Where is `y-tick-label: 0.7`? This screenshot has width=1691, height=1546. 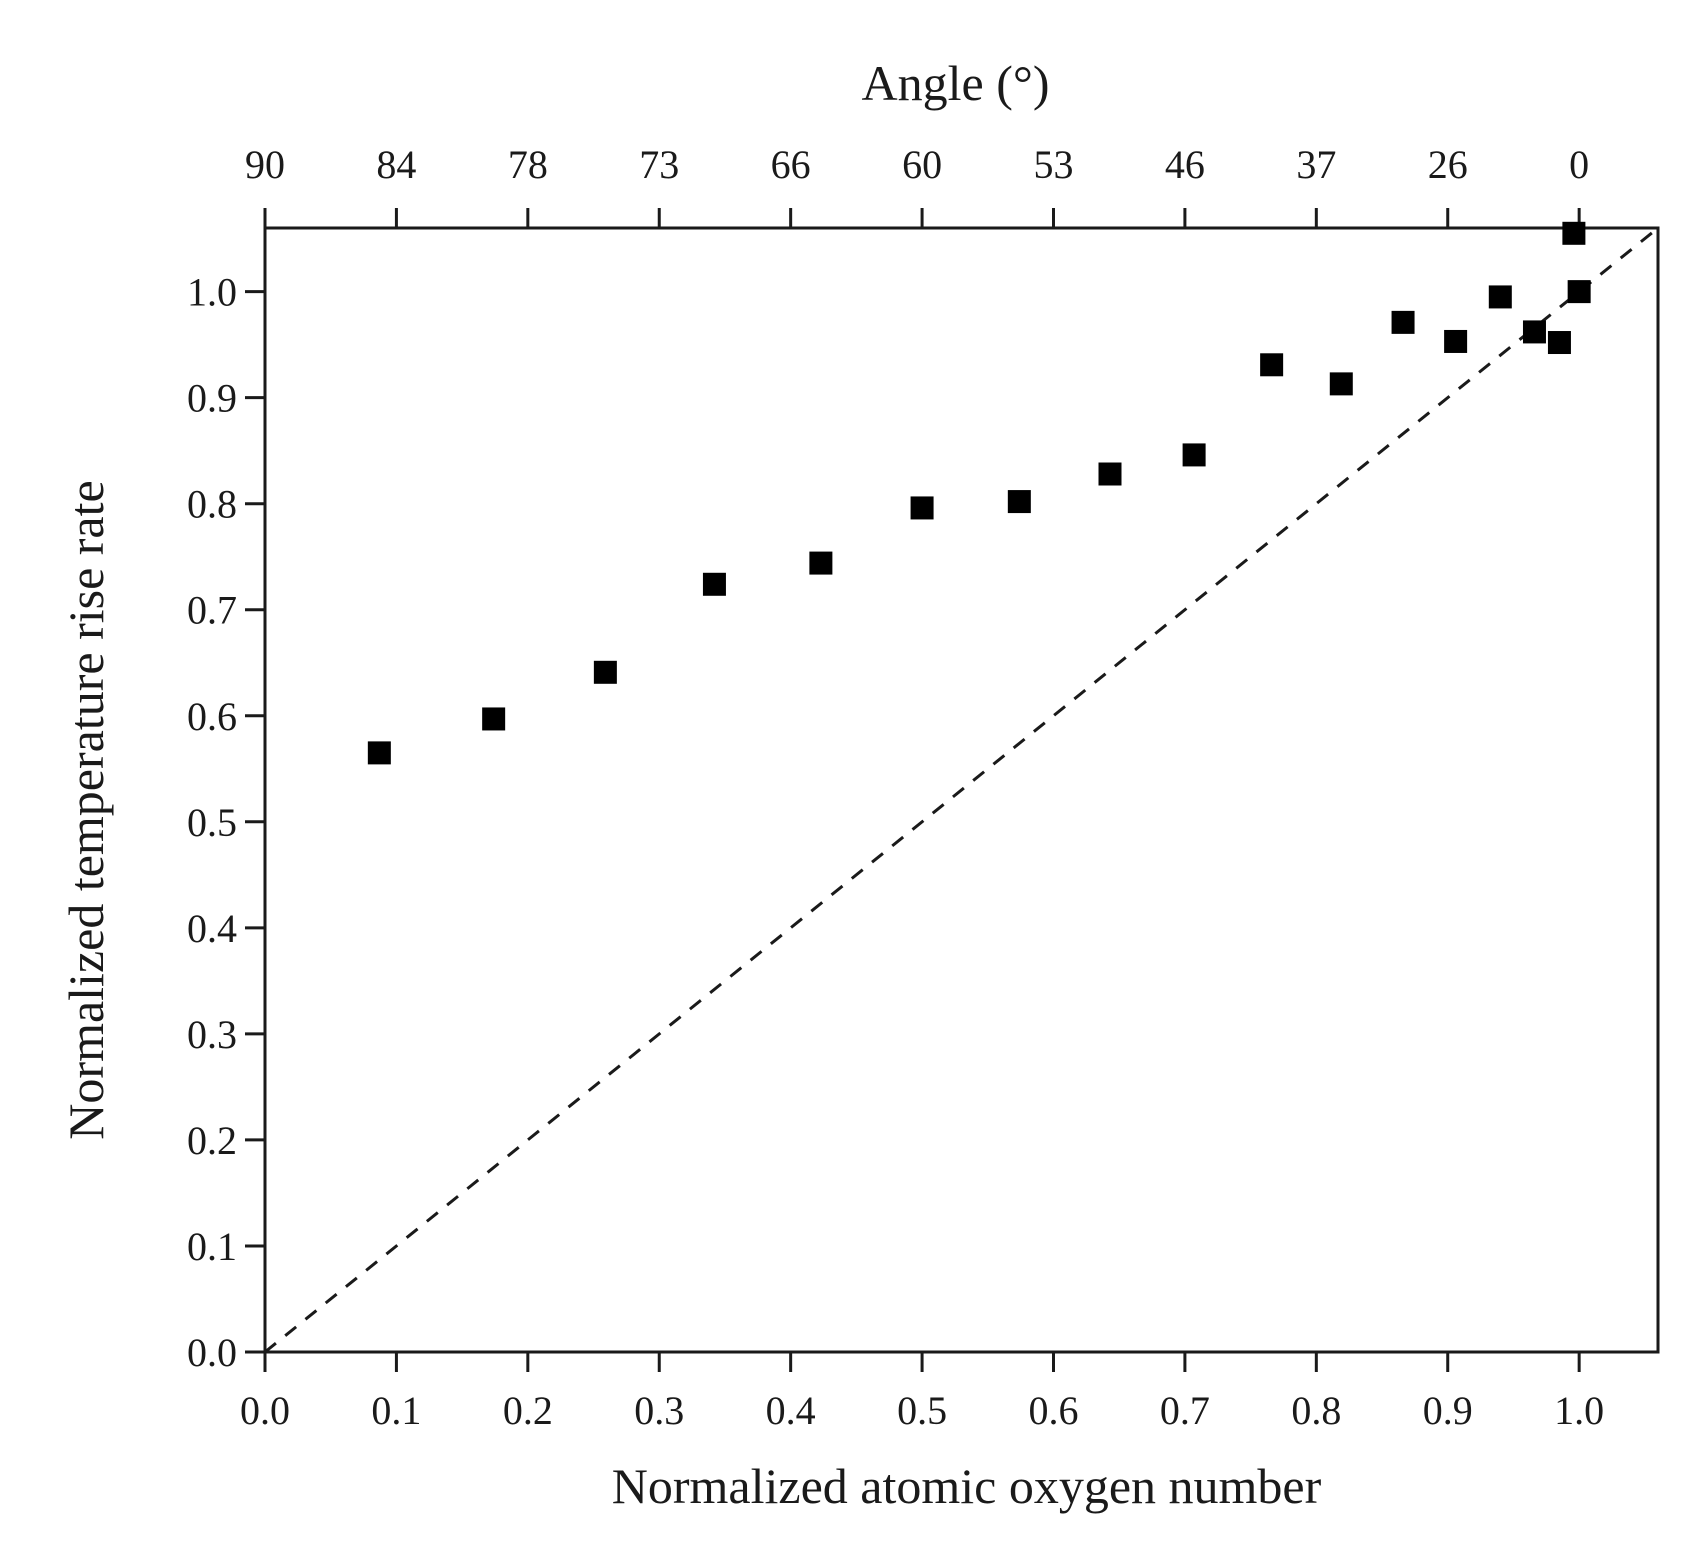 y-tick-label: 0.7 is located at coordinates (212, 610).